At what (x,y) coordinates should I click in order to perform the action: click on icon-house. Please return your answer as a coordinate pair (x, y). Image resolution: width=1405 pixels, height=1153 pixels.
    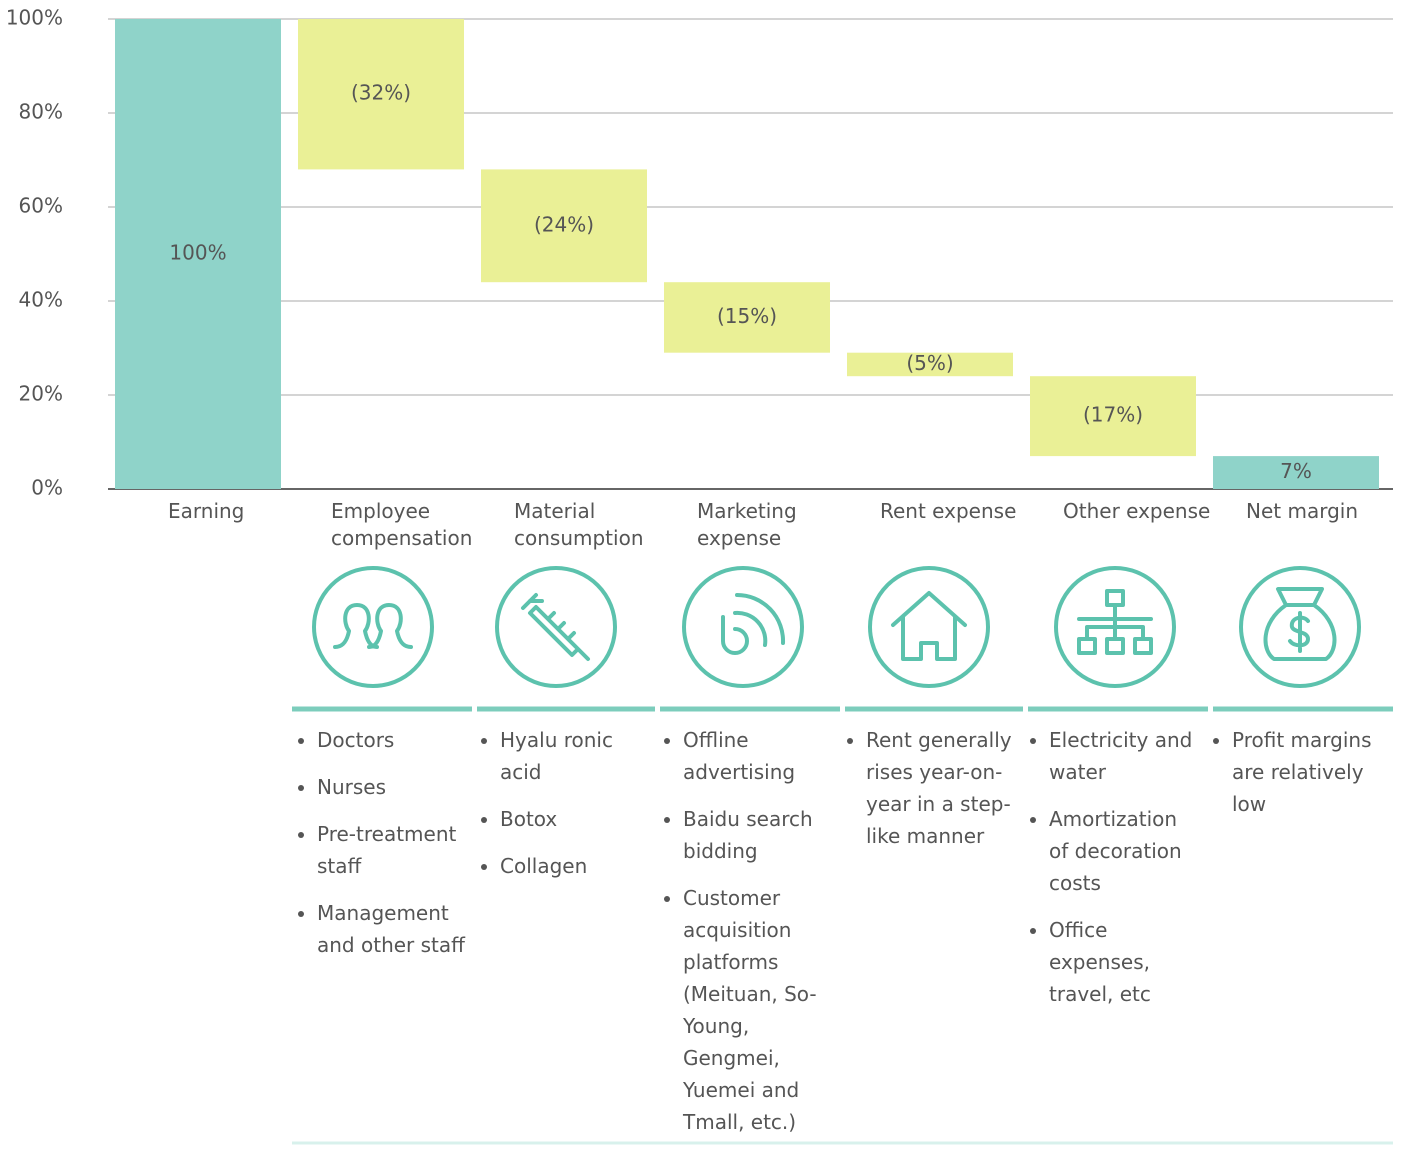
    Looking at the image, I should click on (929, 627).